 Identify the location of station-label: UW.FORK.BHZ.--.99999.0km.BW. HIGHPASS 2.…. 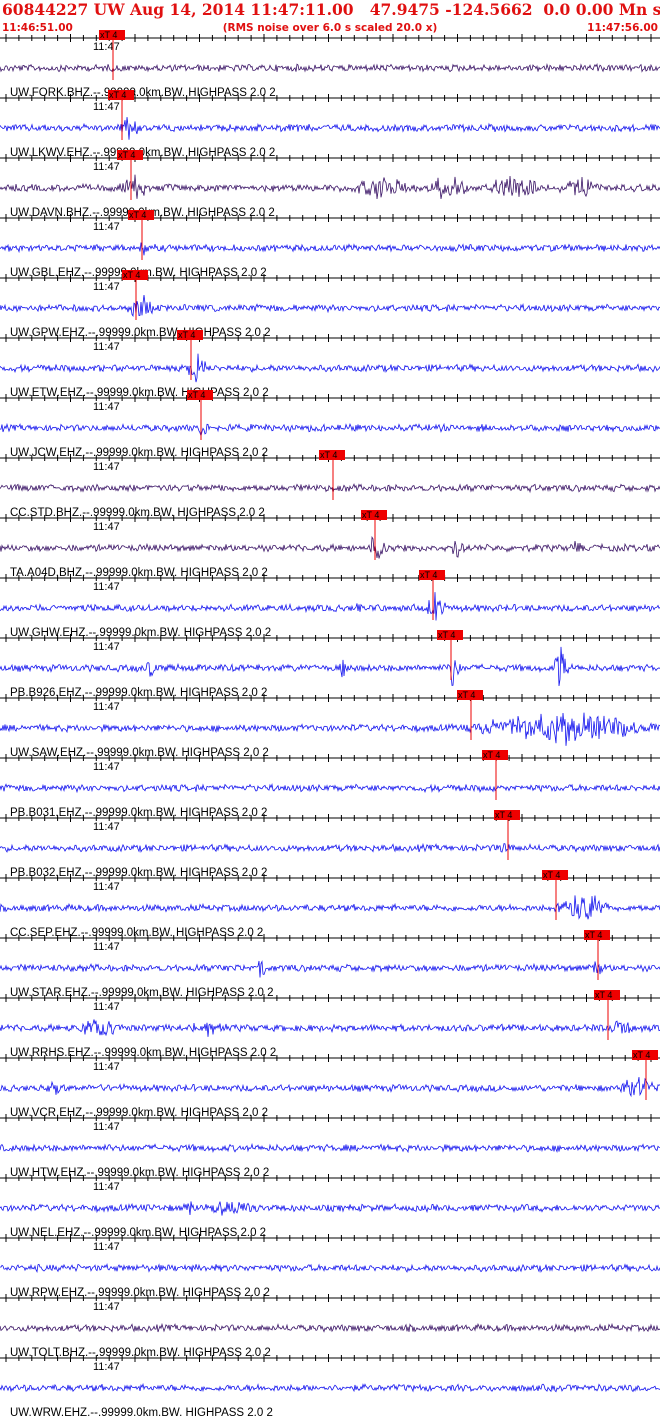
(143, 93).